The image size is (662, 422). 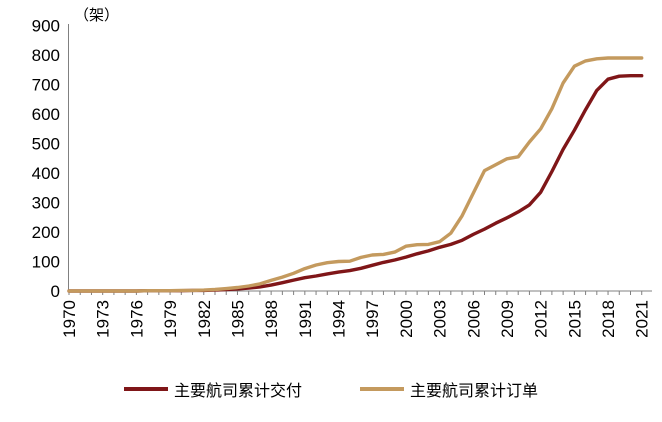 What do you see at coordinates (46, 26) in the screenshot?
I see `y-axis-label: 900` at bounding box center [46, 26].